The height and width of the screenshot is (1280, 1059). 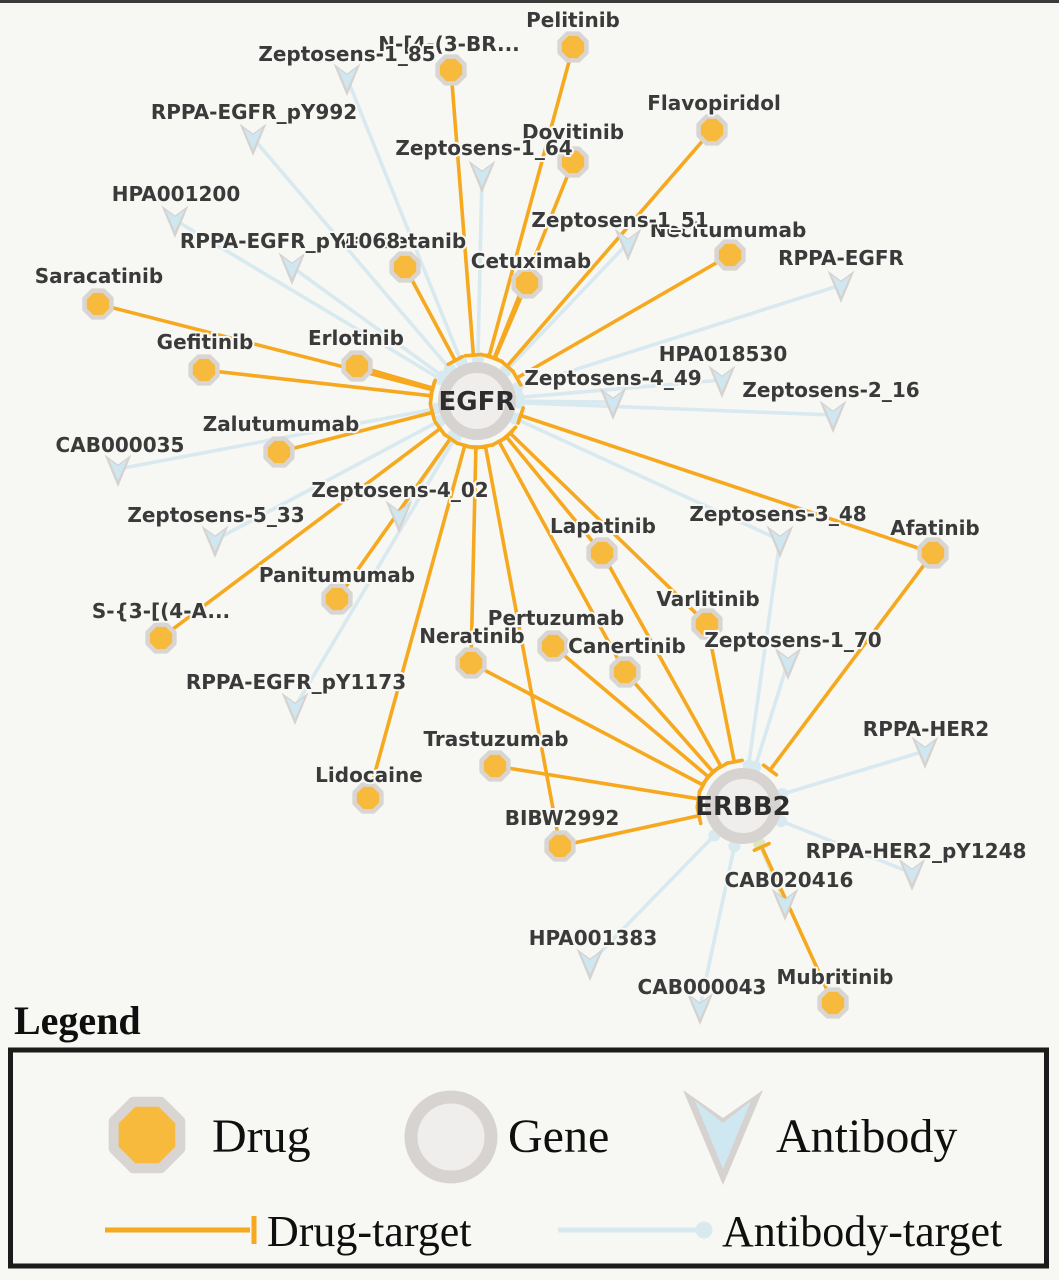 I want to click on node-label-afatinib: Afatinib, so click(x=935, y=528).